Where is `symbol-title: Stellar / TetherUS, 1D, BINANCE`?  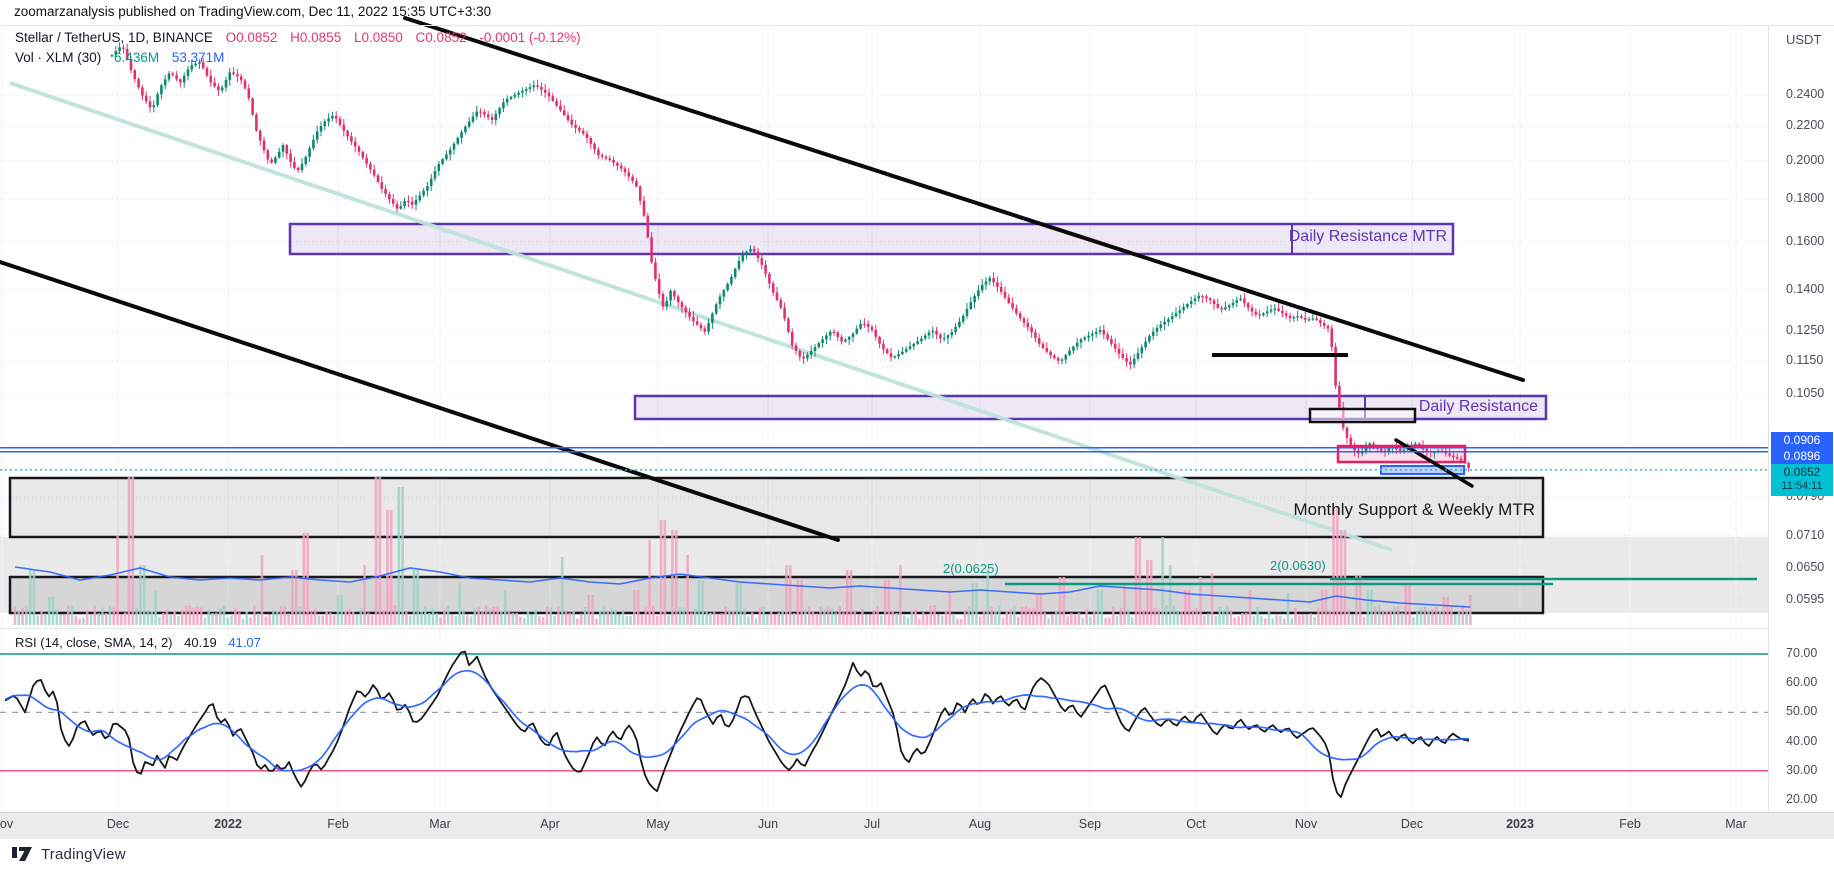
symbol-title: Stellar / TetherUS, 1D, BINANCE is located at coordinates (114, 37).